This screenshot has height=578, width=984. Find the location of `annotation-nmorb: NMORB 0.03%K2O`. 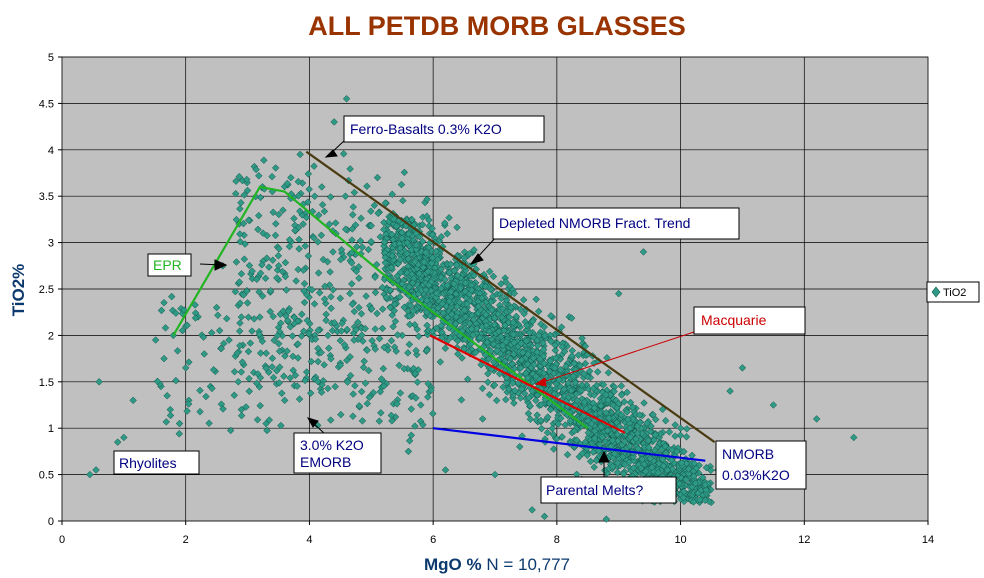

annotation-nmorb: NMORB 0.03%K2O is located at coordinates (761, 465).